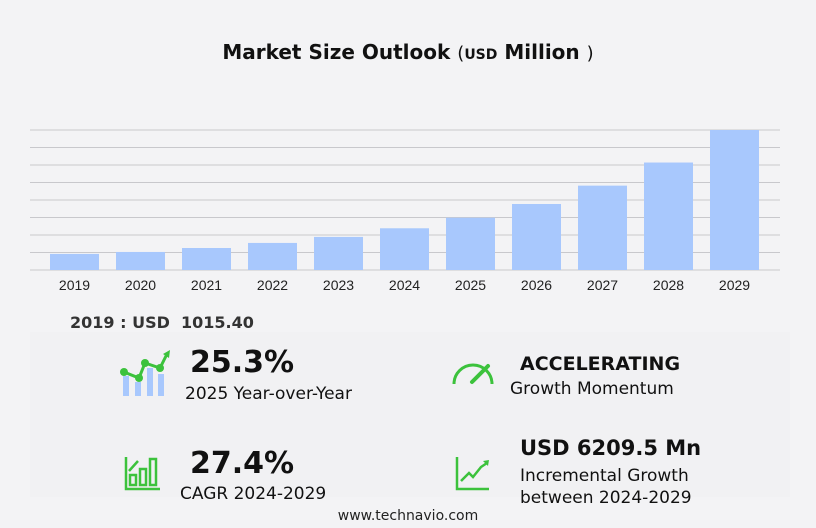  I want to click on title-unit-suffix: Million, so click(542, 52).